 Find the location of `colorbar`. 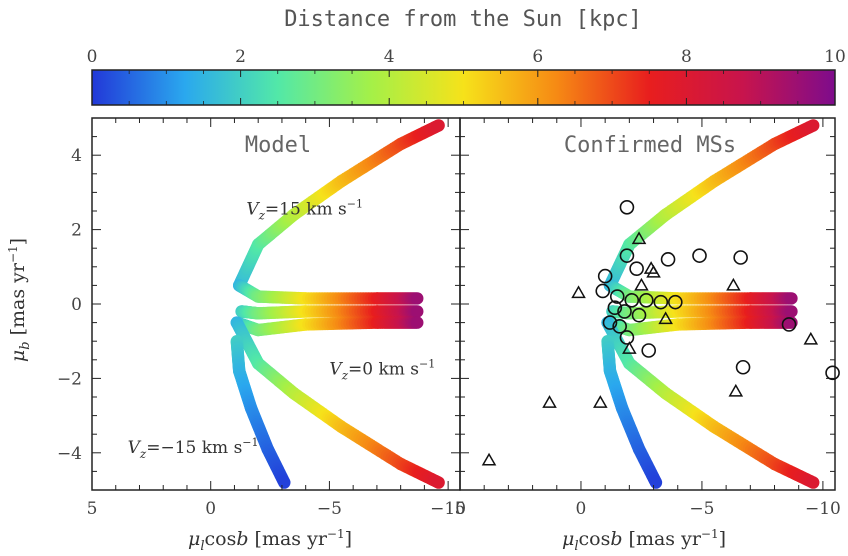

colorbar is located at coordinates (463, 87).